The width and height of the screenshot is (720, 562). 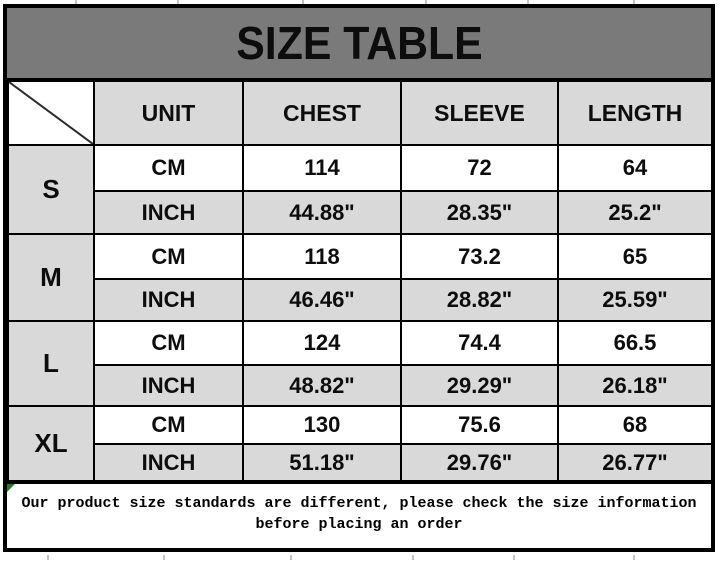 I want to click on table-row: INCH 46.46" 28.82" 25.59", so click(x=360, y=300).